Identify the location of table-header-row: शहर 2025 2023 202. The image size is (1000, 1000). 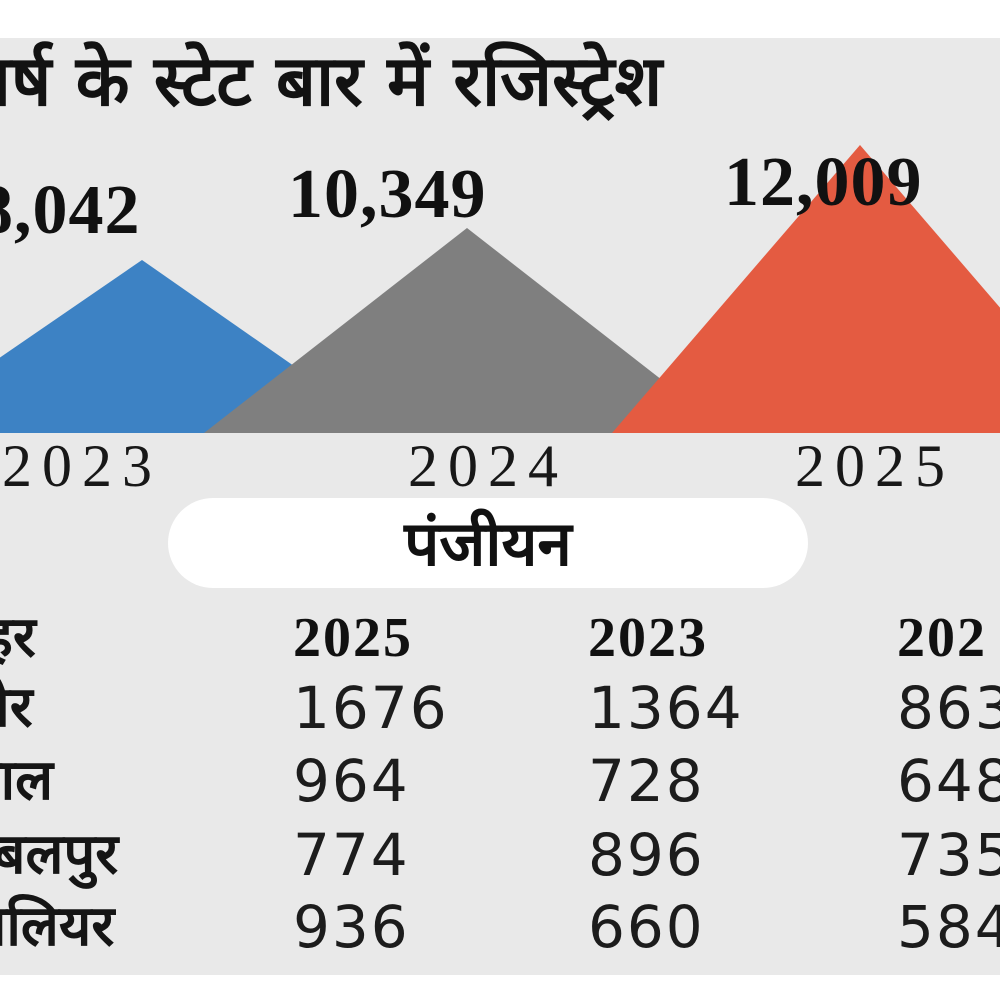
(500, 638).